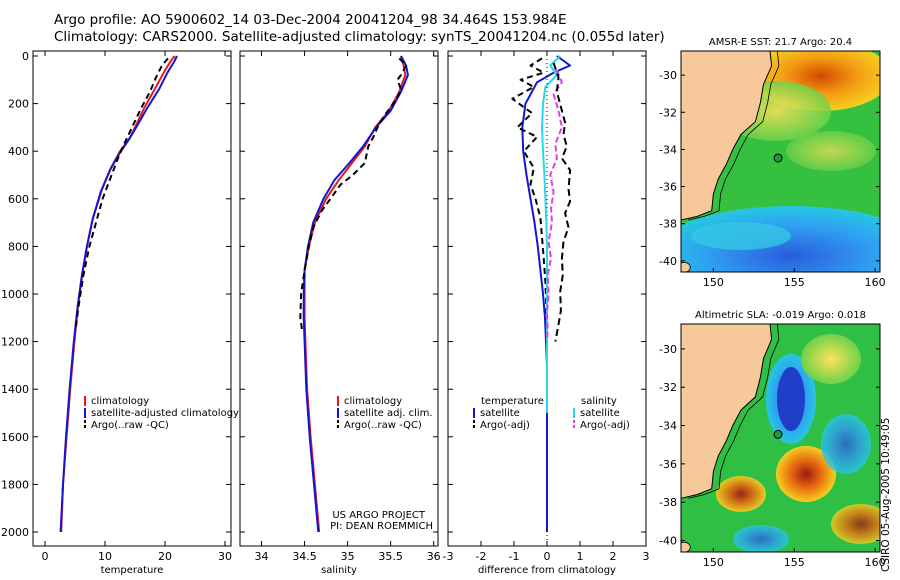 The height and width of the screenshot is (580, 900). What do you see at coordinates (15, 532) in the screenshot?
I see `y-tick-label: 2000` at bounding box center [15, 532].